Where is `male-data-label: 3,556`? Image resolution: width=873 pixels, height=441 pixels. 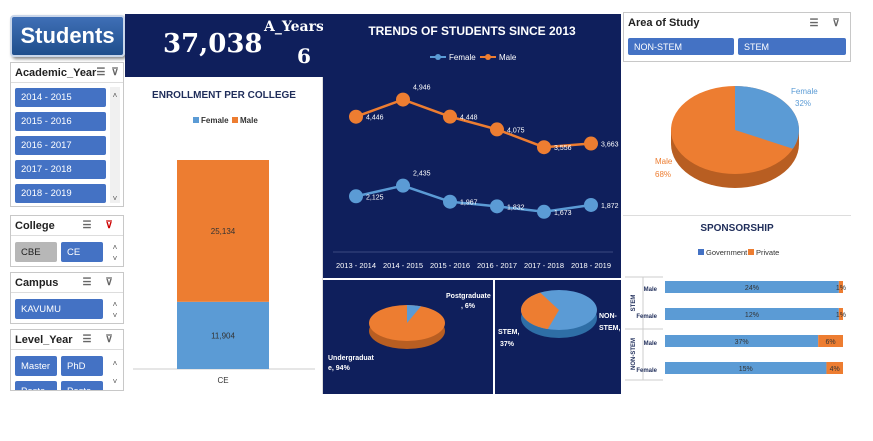 male-data-label: 3,556 is located at coordinates (563, 148).